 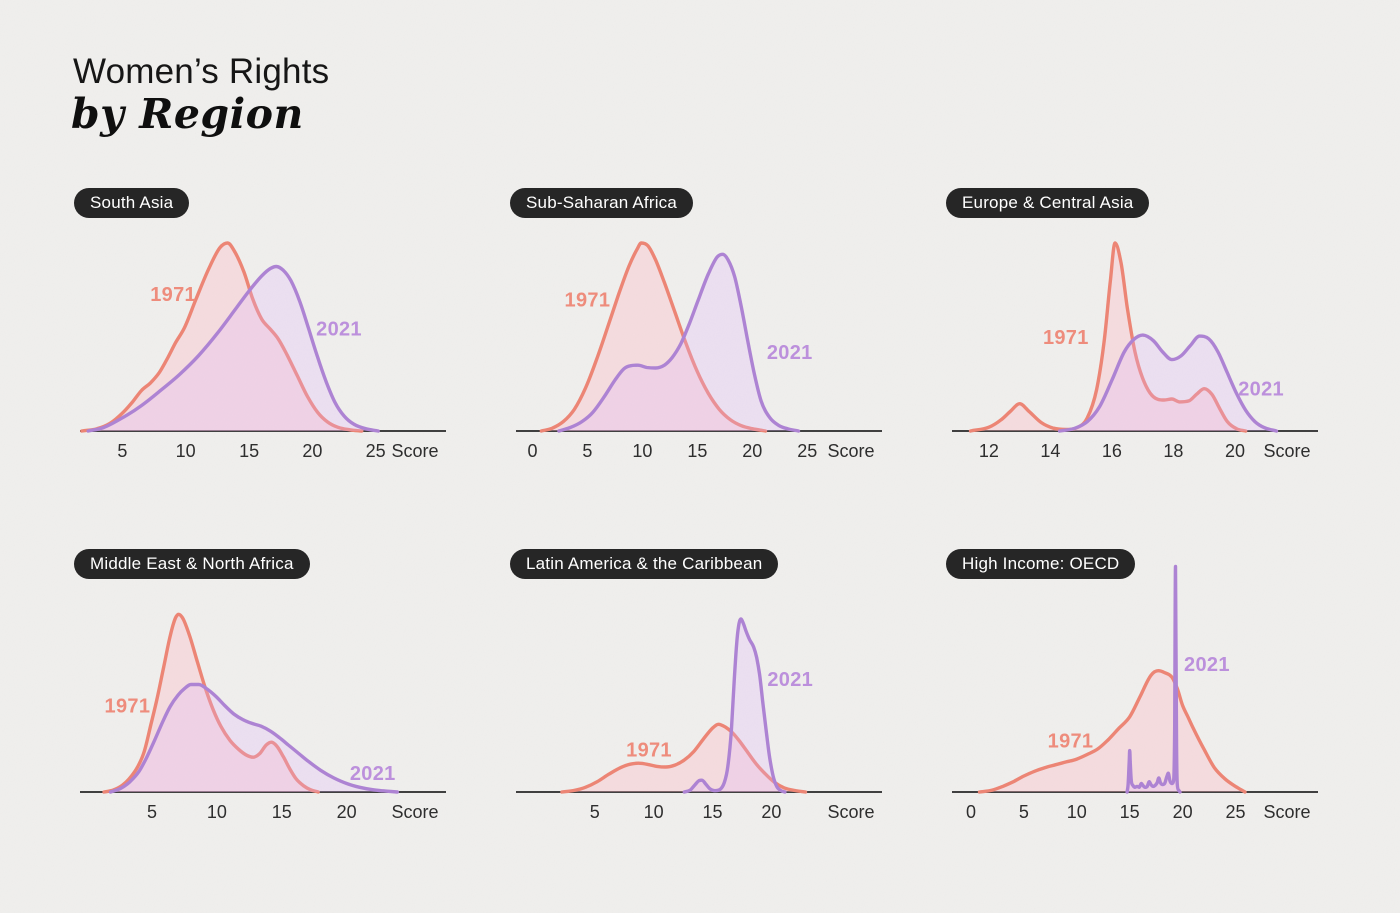 I want to click on region-badge: Europe & Central Asia, so click(x=1048, y=202).